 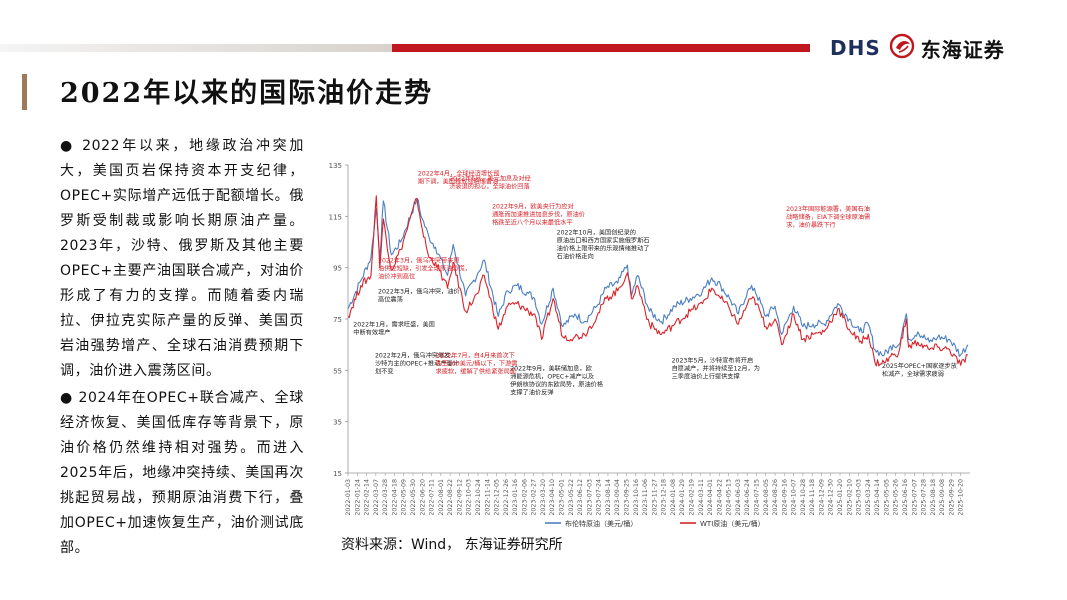 I want to click on x-tick-label: 2023-11-06, so click(x=645, y=497).